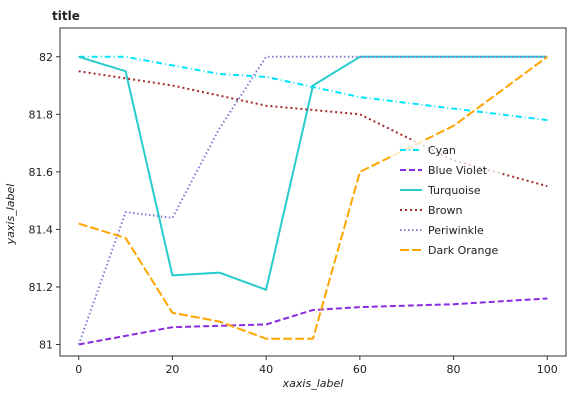  What do you see at coordinates (313, 383) in the screenshot?
I see `x-axis-title: xaxis_label` at bounding box center [313, 383].